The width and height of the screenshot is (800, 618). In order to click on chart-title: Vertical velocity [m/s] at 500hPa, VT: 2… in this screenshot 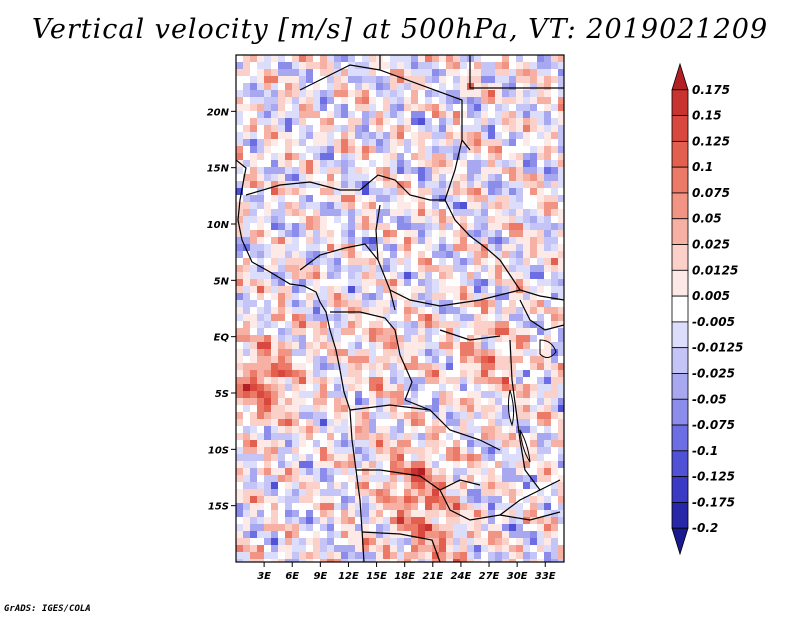, I will do `click(400, 29)`.